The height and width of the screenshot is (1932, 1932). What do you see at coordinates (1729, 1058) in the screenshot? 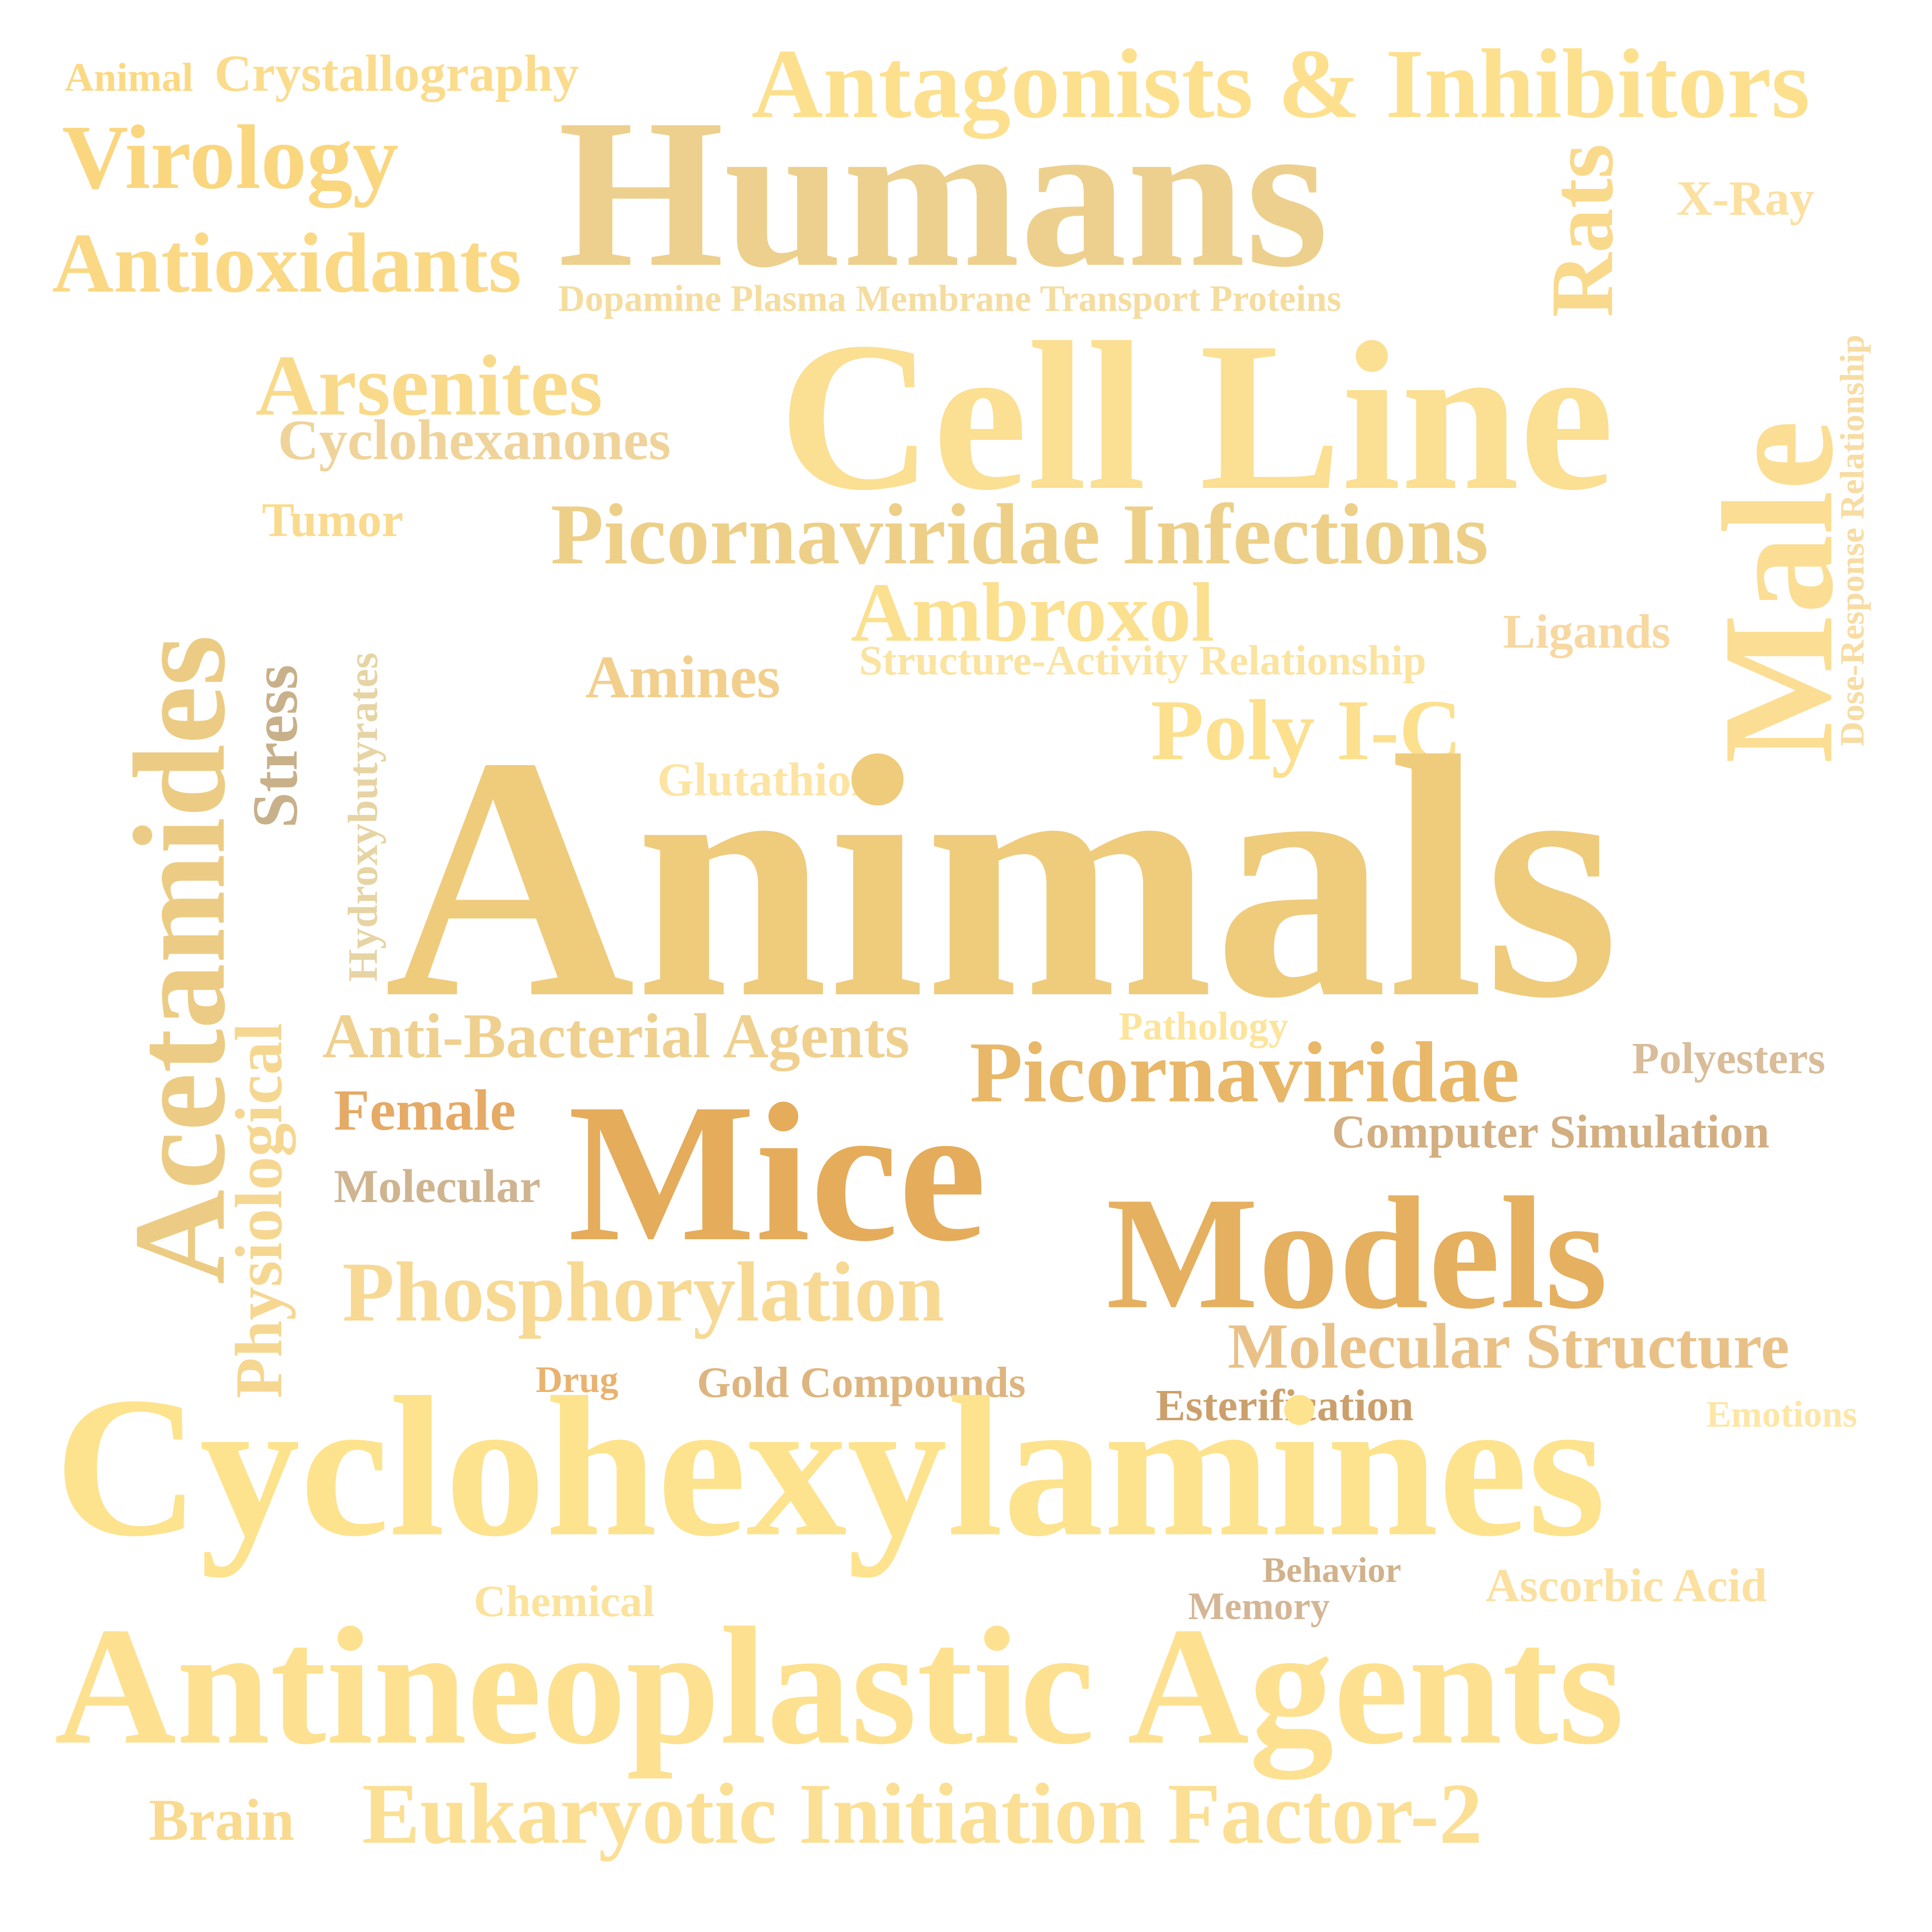
I see `word-polyesters: Polyesters` at bounding box center [1729, 1058].